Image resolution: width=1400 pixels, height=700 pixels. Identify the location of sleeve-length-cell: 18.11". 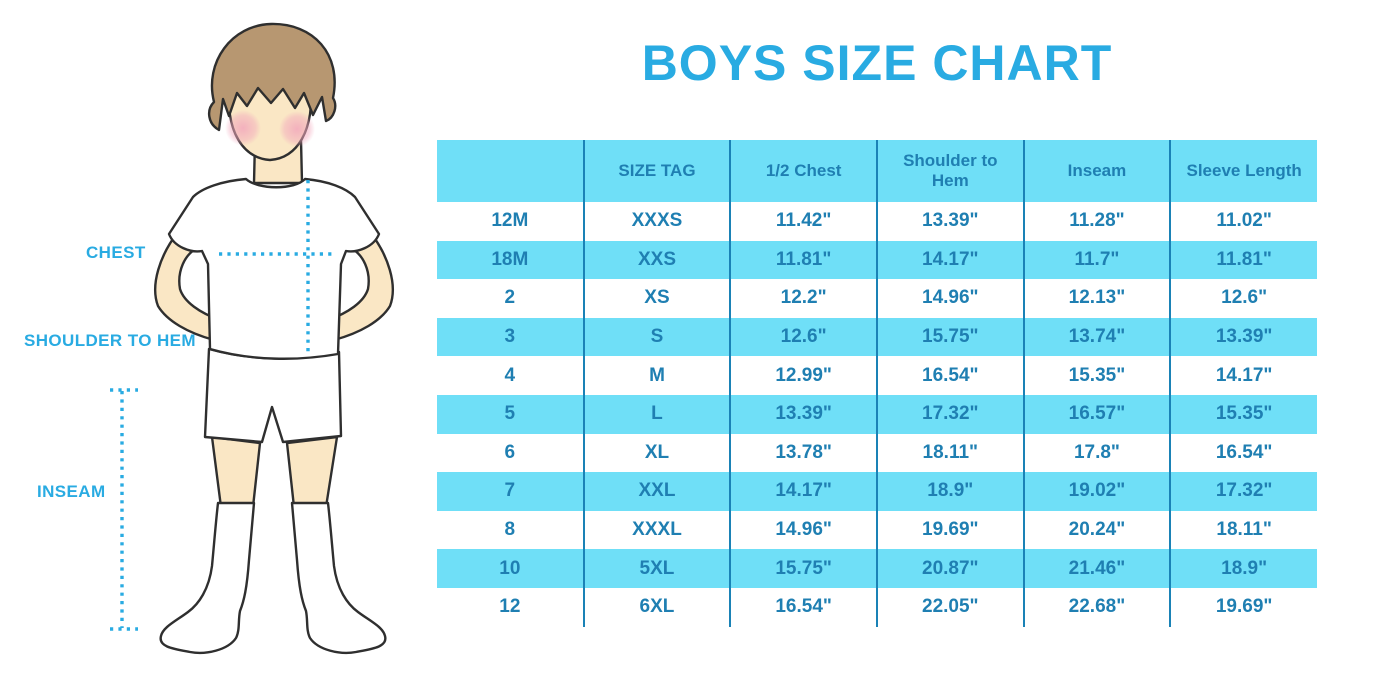
(1243, 530).